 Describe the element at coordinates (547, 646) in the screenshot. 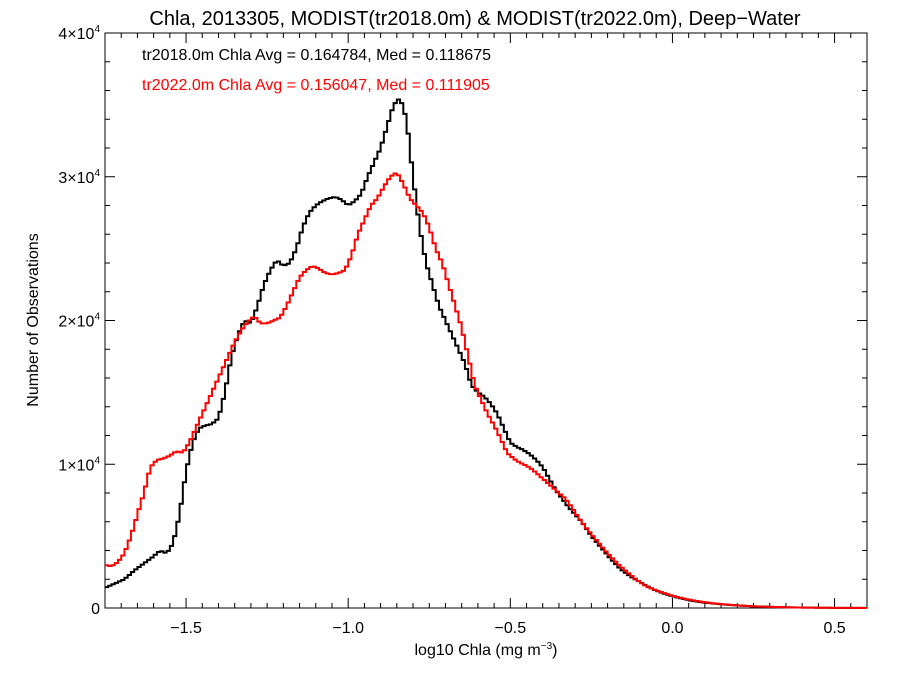

I see `x-axis-label-sup: −3` at that location.